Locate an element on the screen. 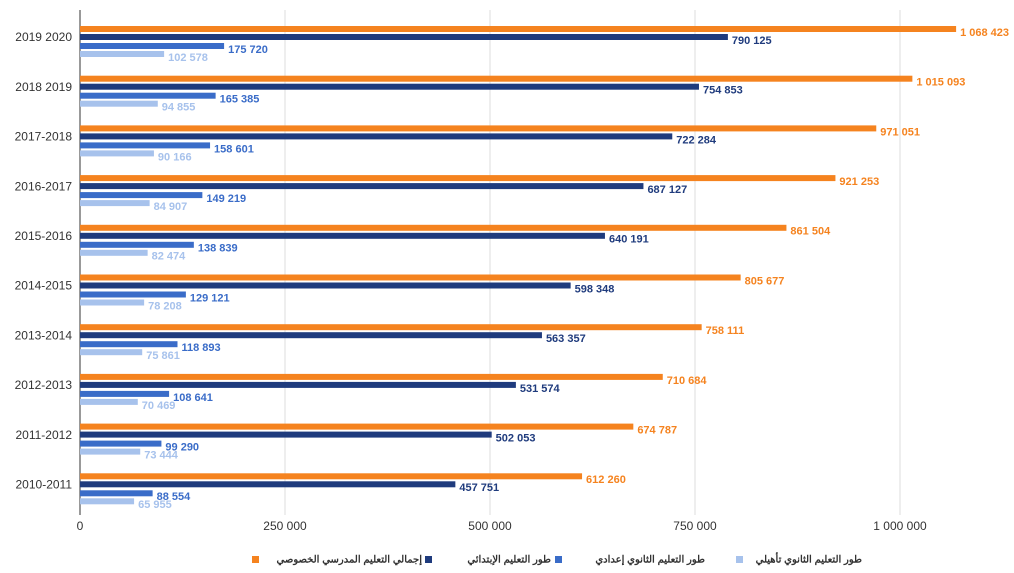  y-tick-label: 2018 2019 is located at coordinates (43, 87).